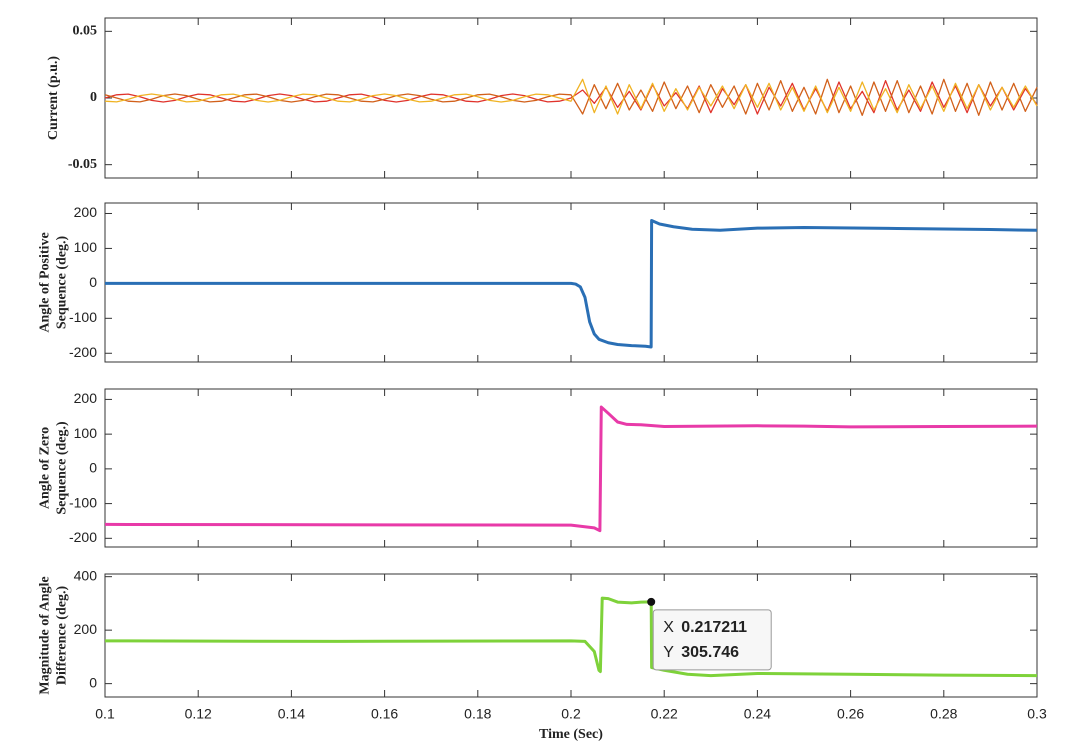 Image resolution: width=1066 pixels, height=750 pixels. I want to click on x-tick-label: 0.2, so click(571, 714).